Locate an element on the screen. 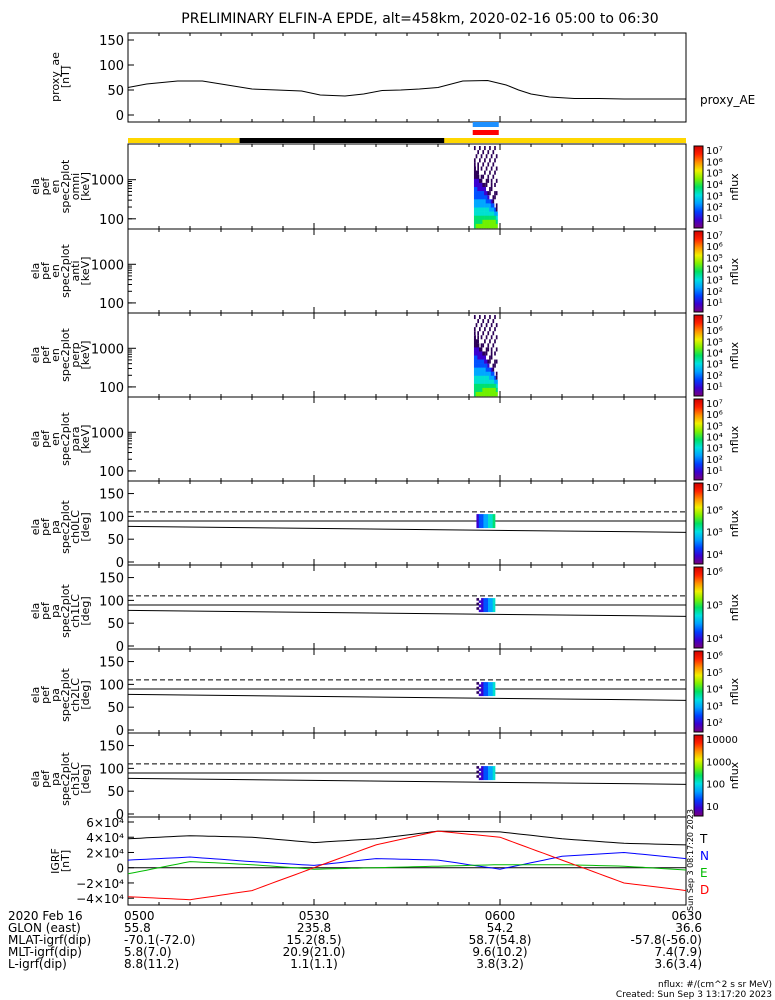 The height and width of the screenshot is (1000, 775). row-value: 235.8 is located at coordinates (314, 928).